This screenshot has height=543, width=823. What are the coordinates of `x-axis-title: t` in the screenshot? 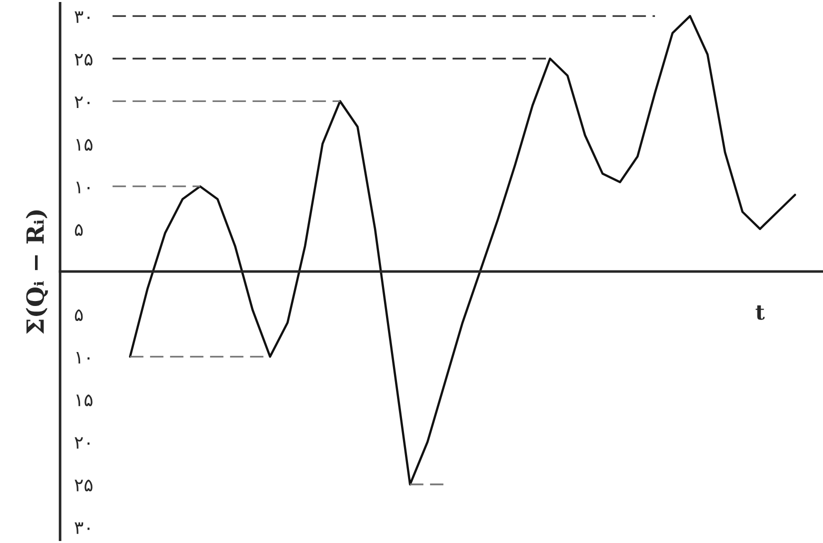 It's located at (760, 312).